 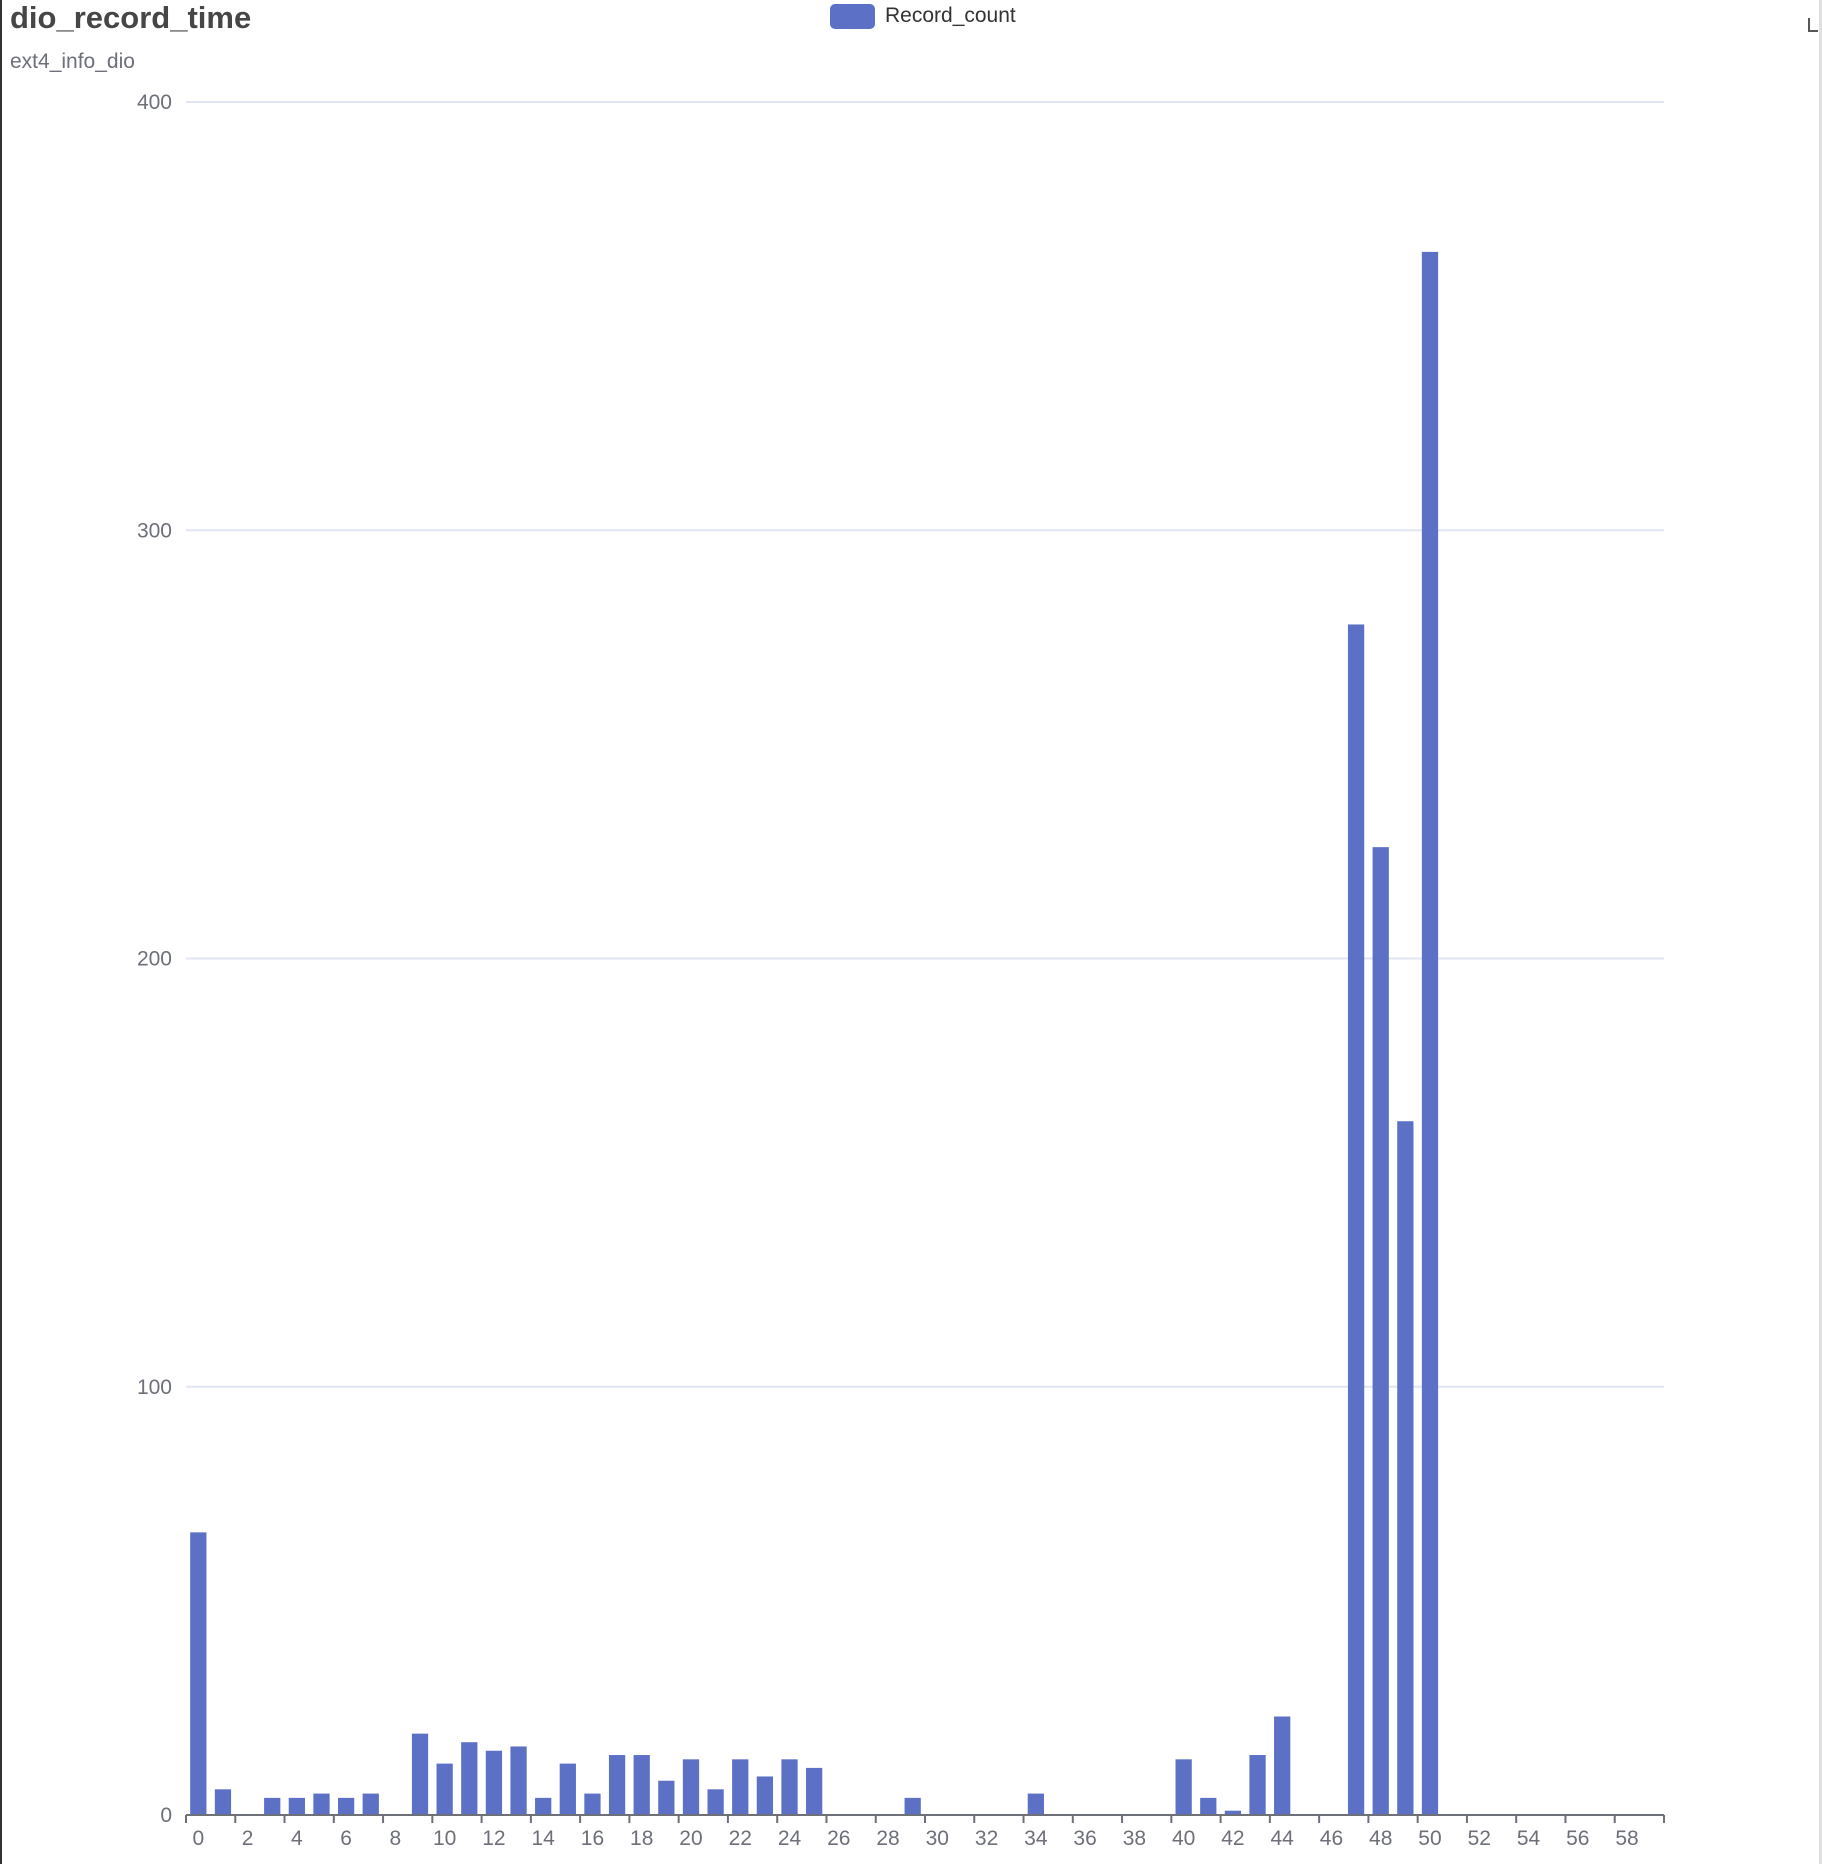 What do you see at coordinates (1813, 25) in the screenshot?
I see `expand-icon` at bounding box center [1813, 25].